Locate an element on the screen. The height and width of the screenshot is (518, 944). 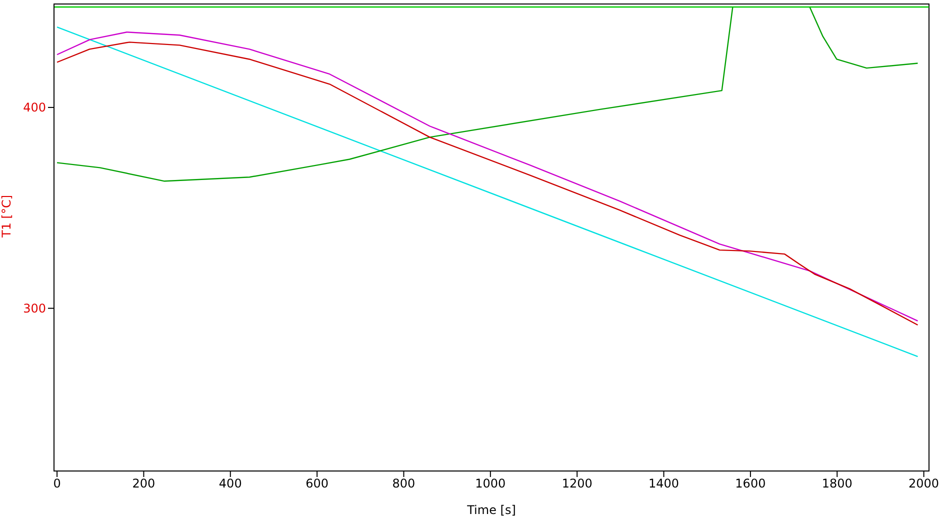
x-tick-label: 1200 is located at coordinates (577, 483).